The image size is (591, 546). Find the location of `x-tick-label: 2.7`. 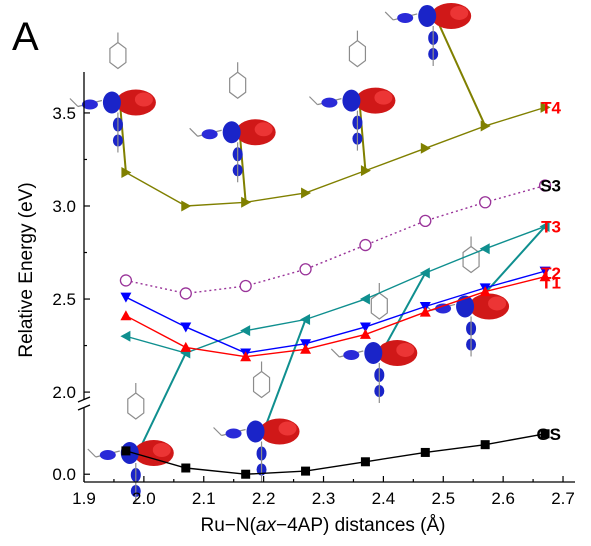

x-tick-label: 2.7 is located at coordinates (563, 498).